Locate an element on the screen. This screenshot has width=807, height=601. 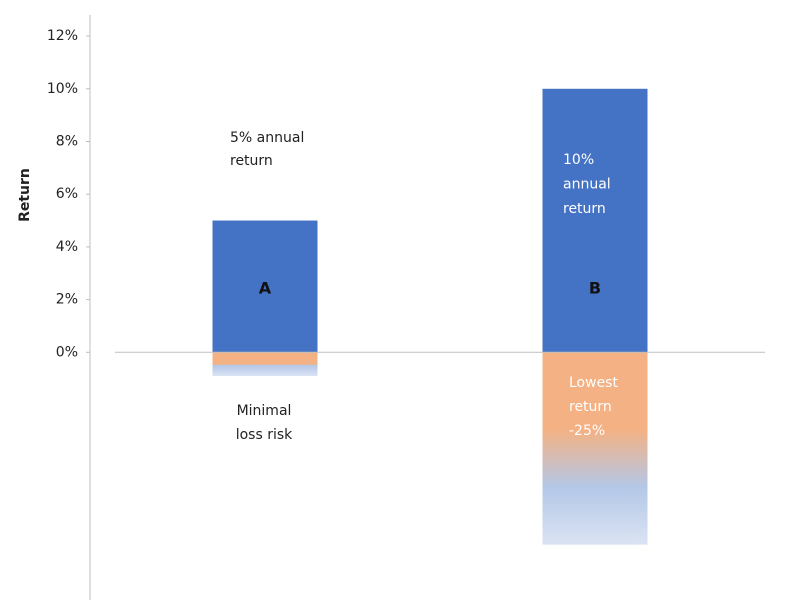
category-label: A is located at coordinates (265, 288).